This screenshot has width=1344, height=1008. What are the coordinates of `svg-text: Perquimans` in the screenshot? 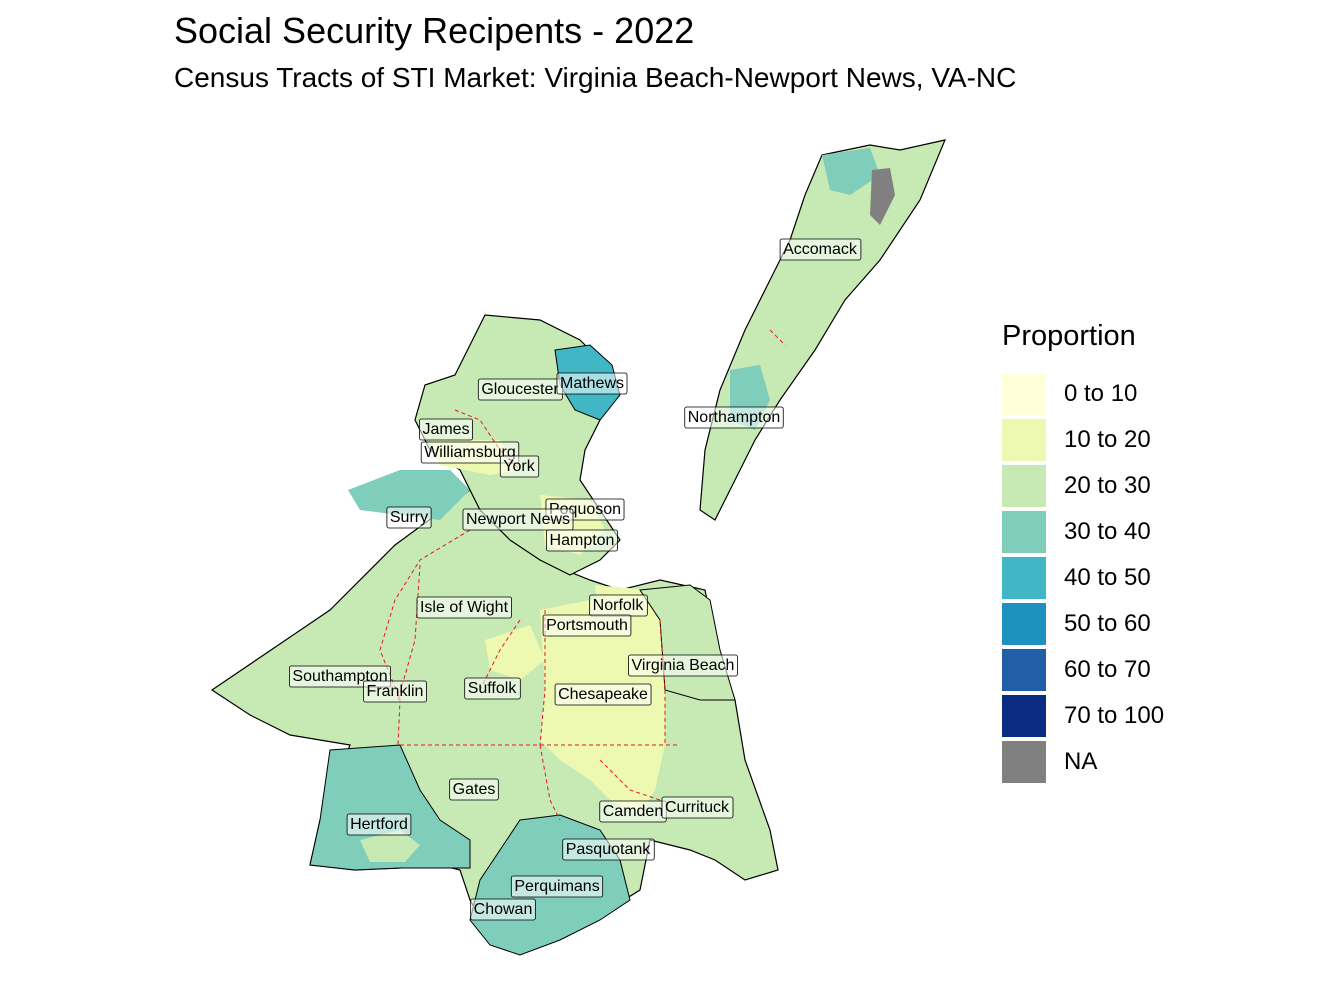 It's located at (556, 886).